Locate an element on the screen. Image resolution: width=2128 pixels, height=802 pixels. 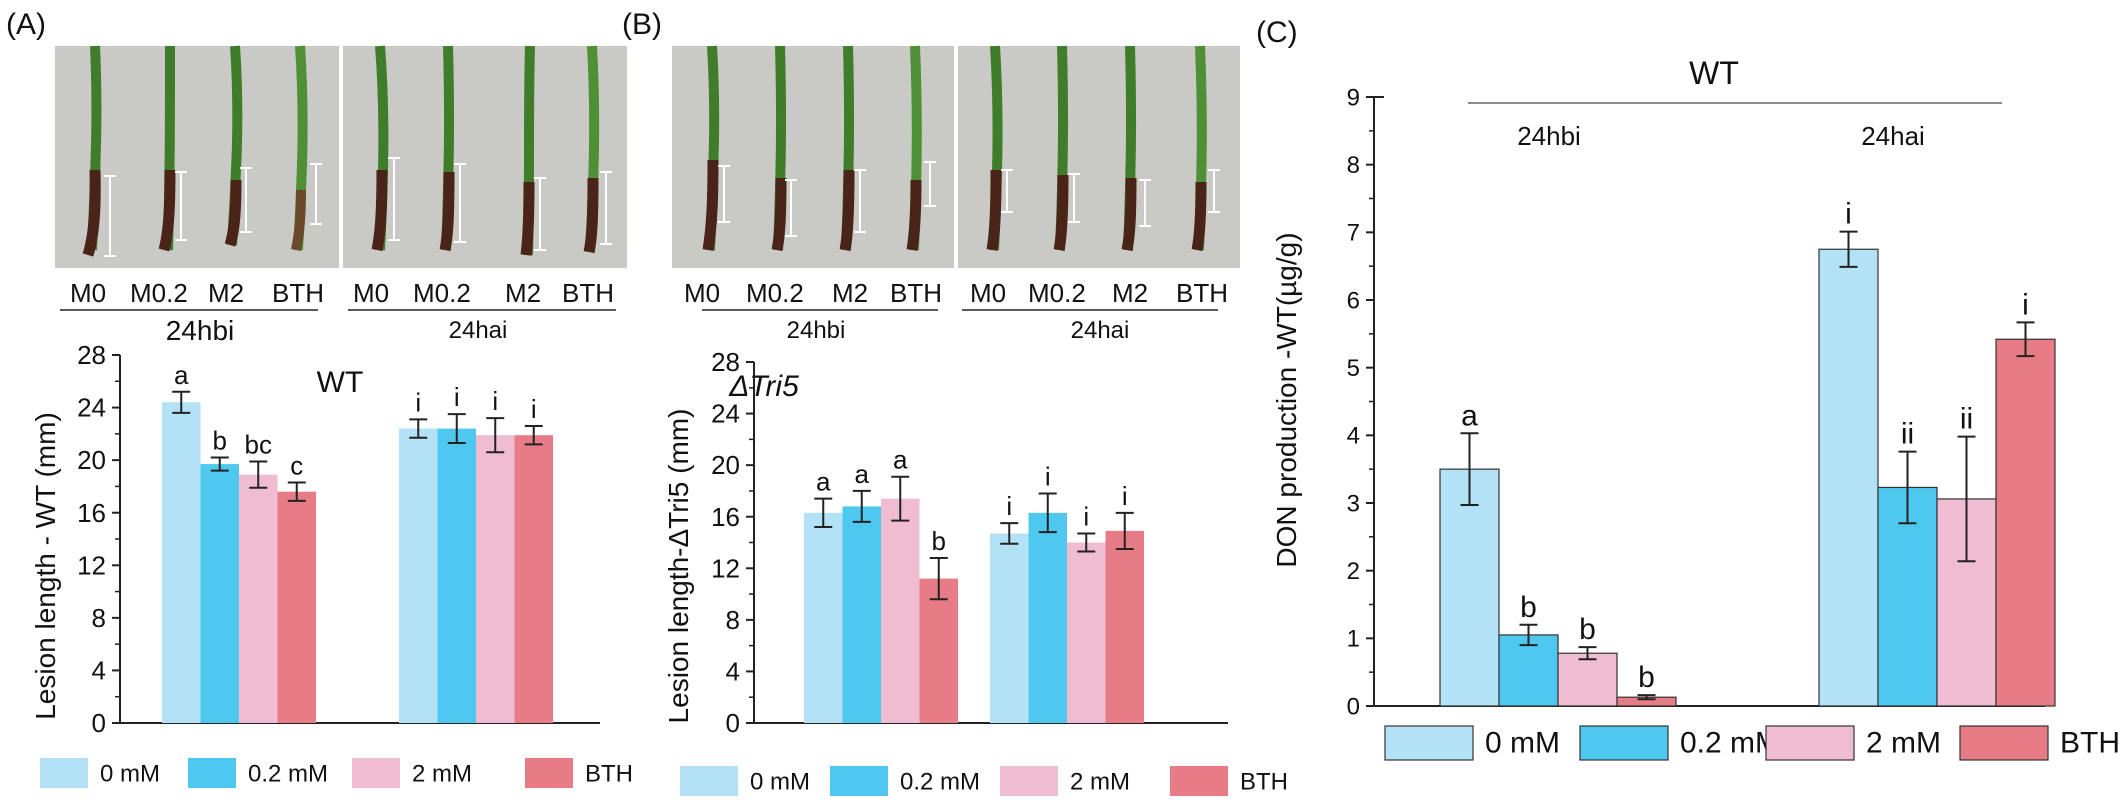
legend-b: 0 mM 0.2 mM 2 mM BTH is located at coordinates (984, 781).